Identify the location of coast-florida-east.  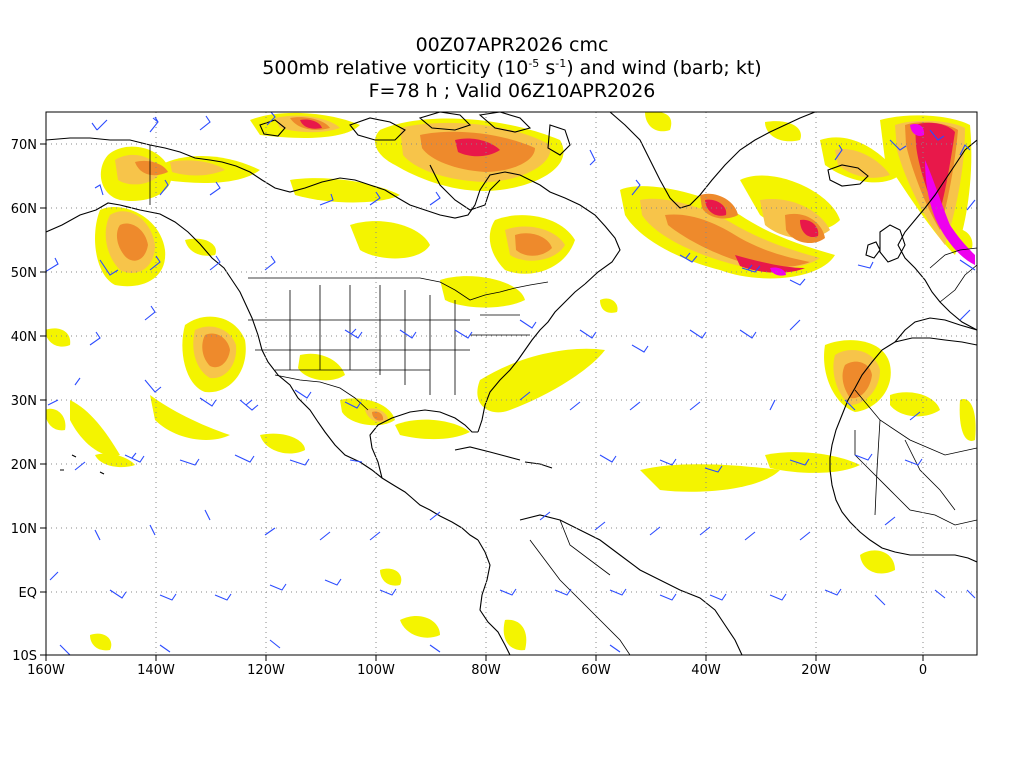
(531, 358).